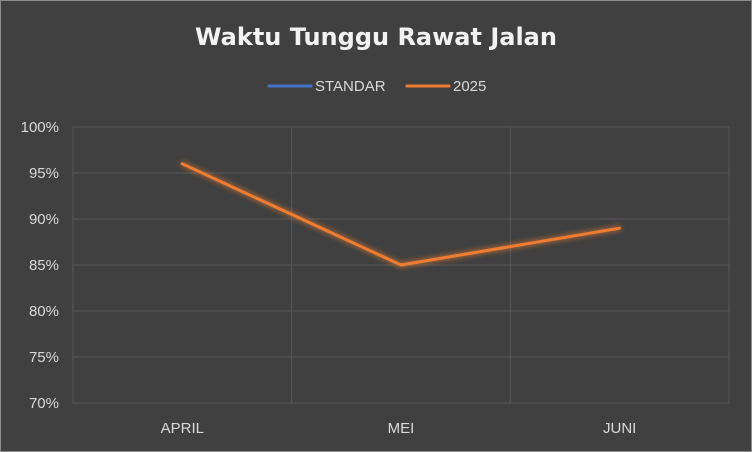 This screenshot has height=452, width=752. I want to click on y-tick-label: 70%, so click(44, 403).